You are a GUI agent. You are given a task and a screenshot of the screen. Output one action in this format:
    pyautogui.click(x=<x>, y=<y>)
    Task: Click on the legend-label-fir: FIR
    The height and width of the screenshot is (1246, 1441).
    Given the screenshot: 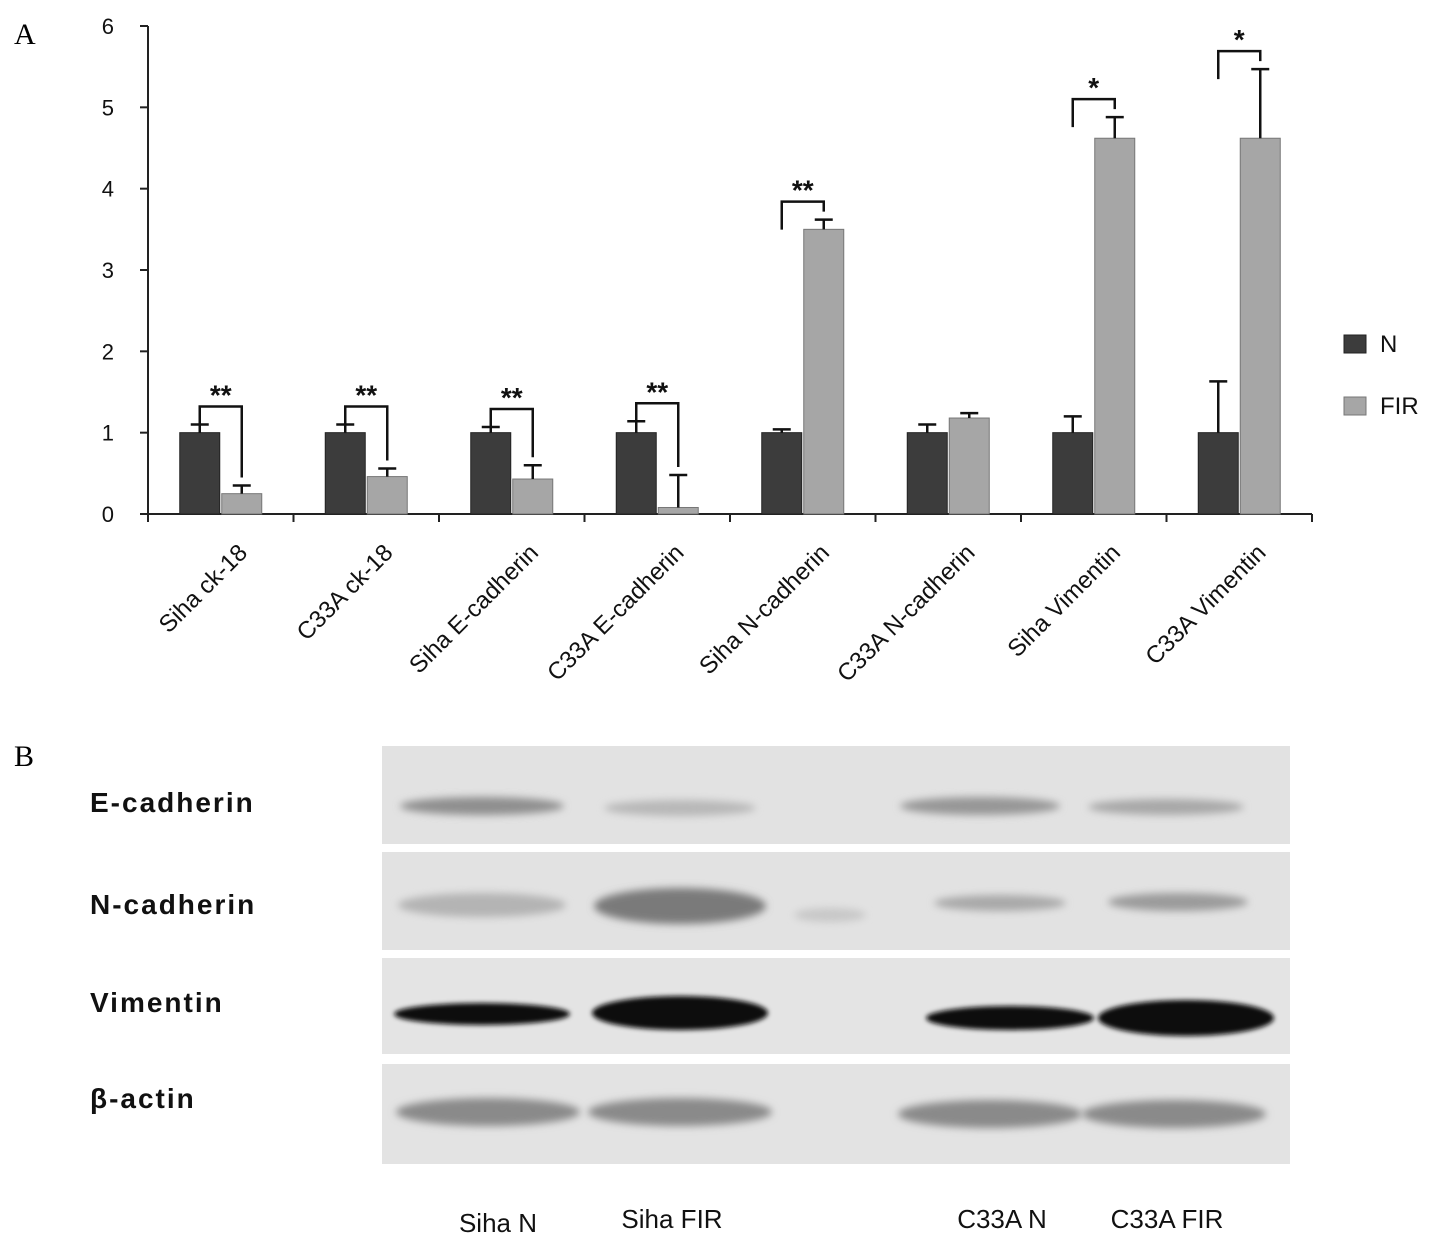 What is the action you would take?
    pyautogui.click(x=1399, y=406)
    